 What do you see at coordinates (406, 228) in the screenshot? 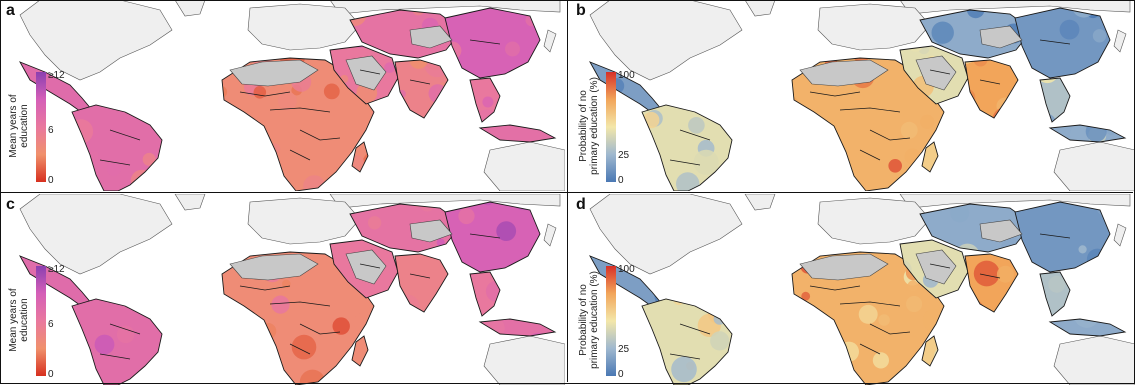
I see `region-border-centralAsia` at bounding box center [406, 228].